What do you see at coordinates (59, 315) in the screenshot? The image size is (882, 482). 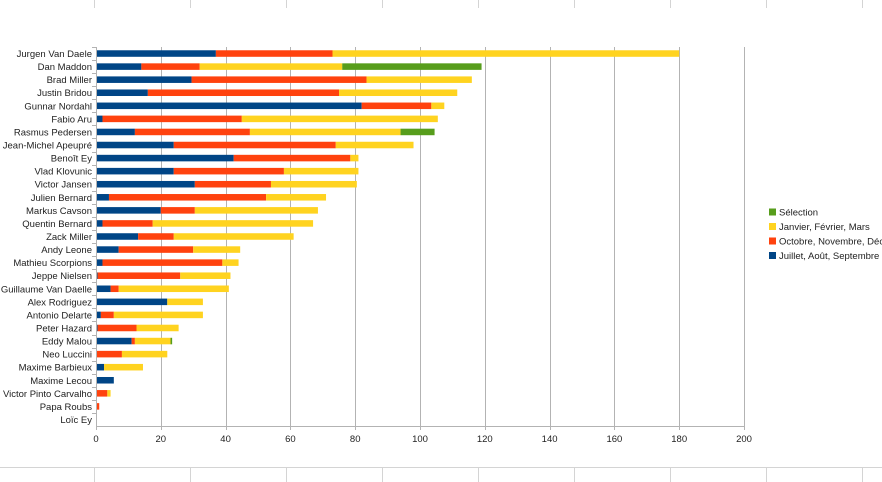 I see `category-label: Antonio Delarte` at bounding box center [59, 315].